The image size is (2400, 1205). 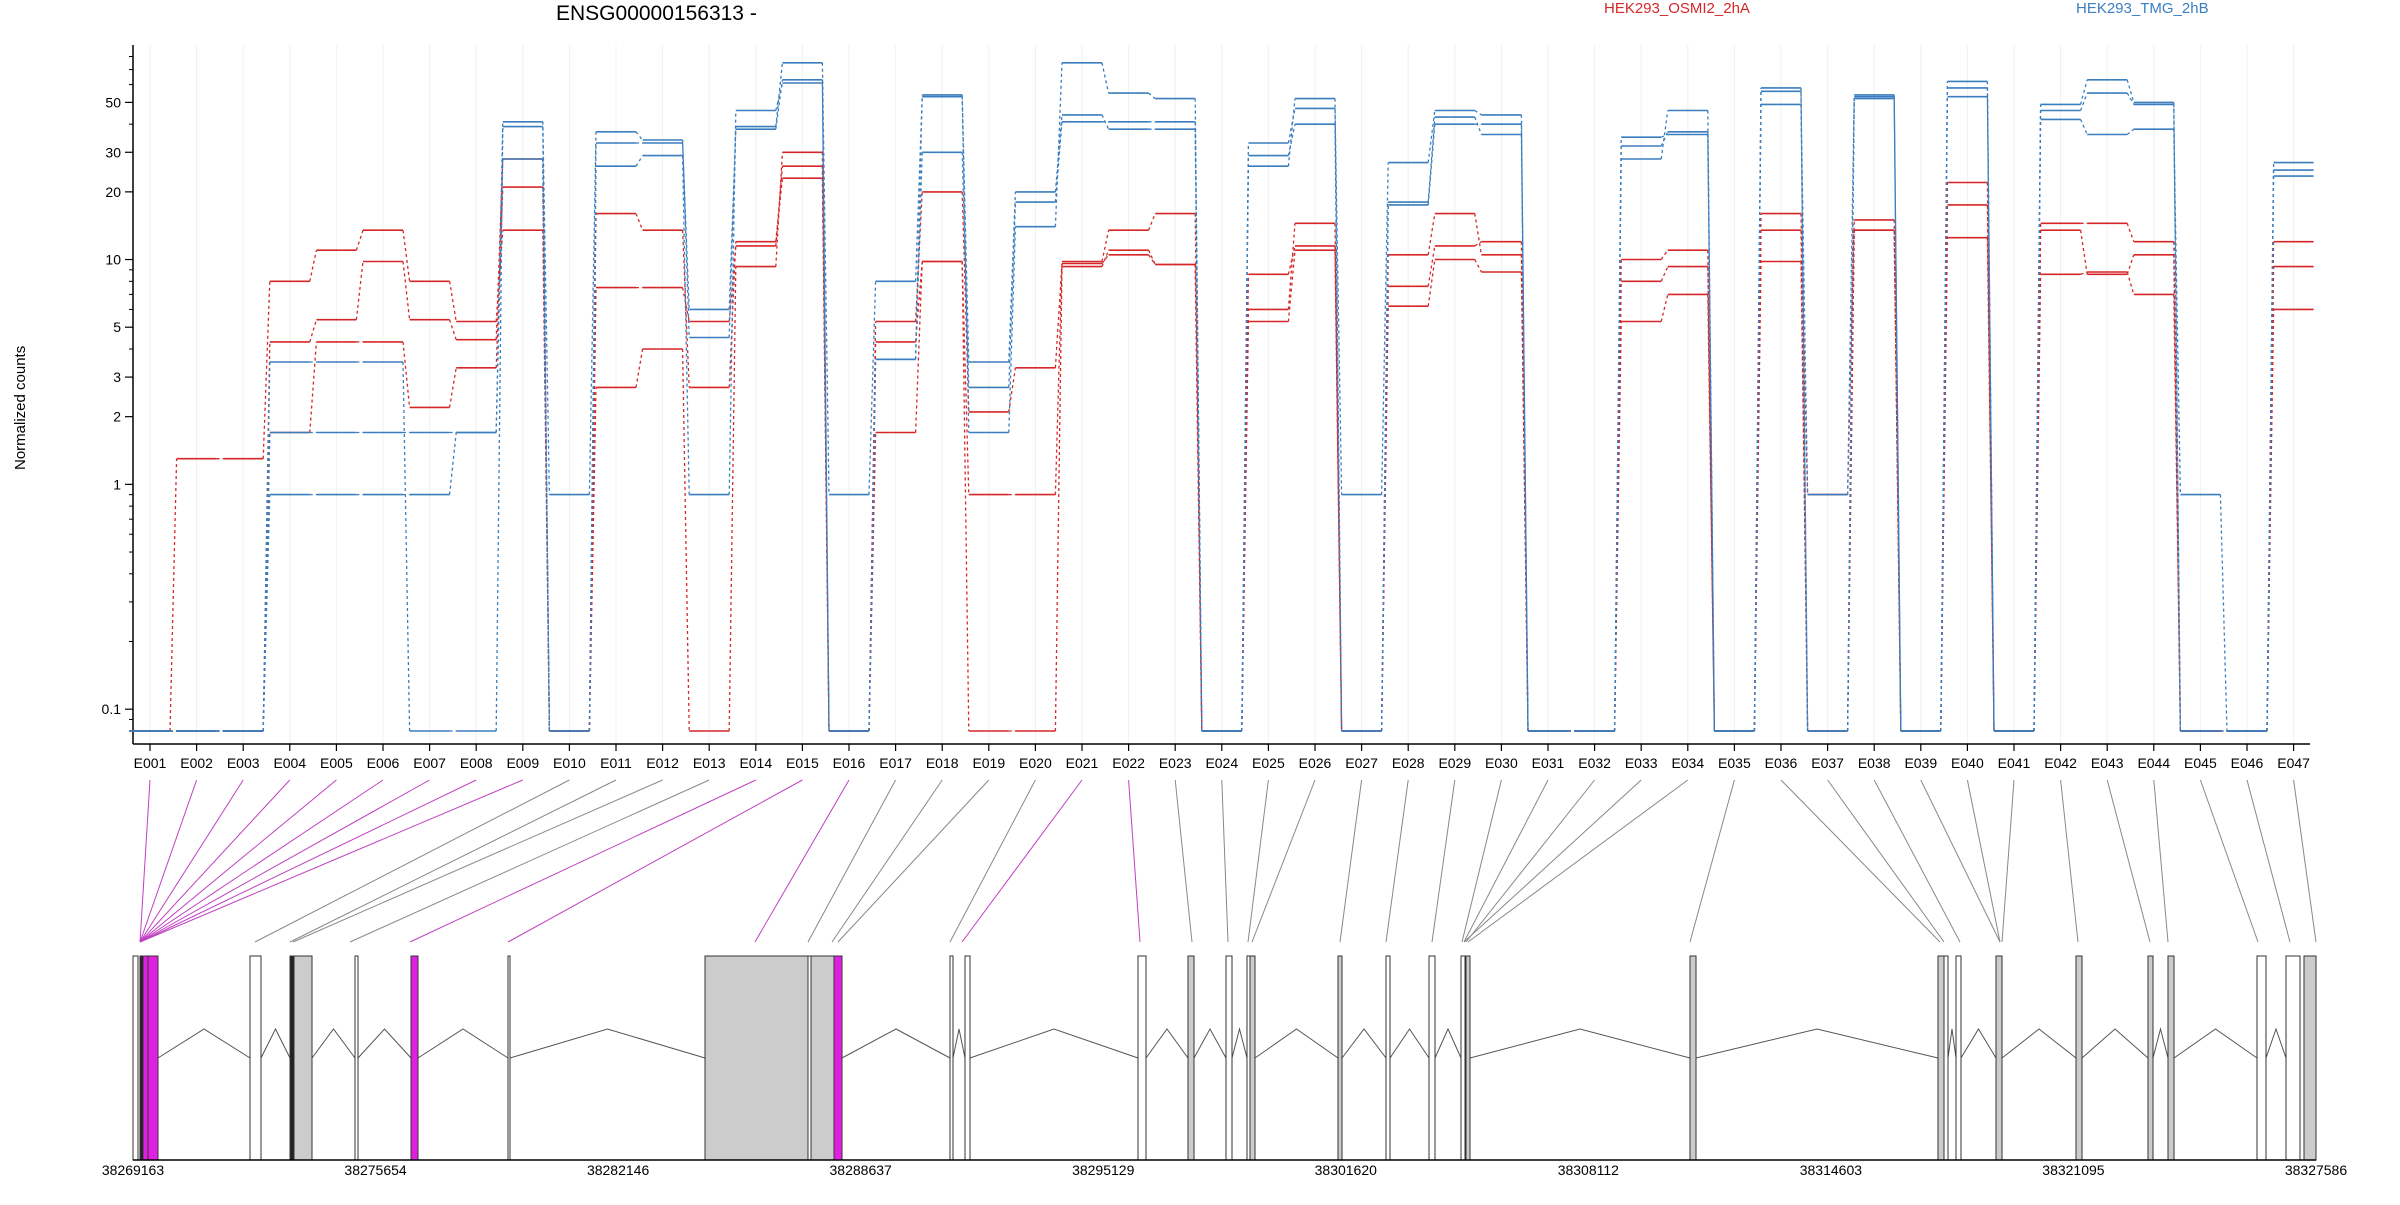 What do you see at coordinates (1035, 763) in the screenshot?
I see `x-tick-label-e020: E020` at bounding box center [1035, 763].